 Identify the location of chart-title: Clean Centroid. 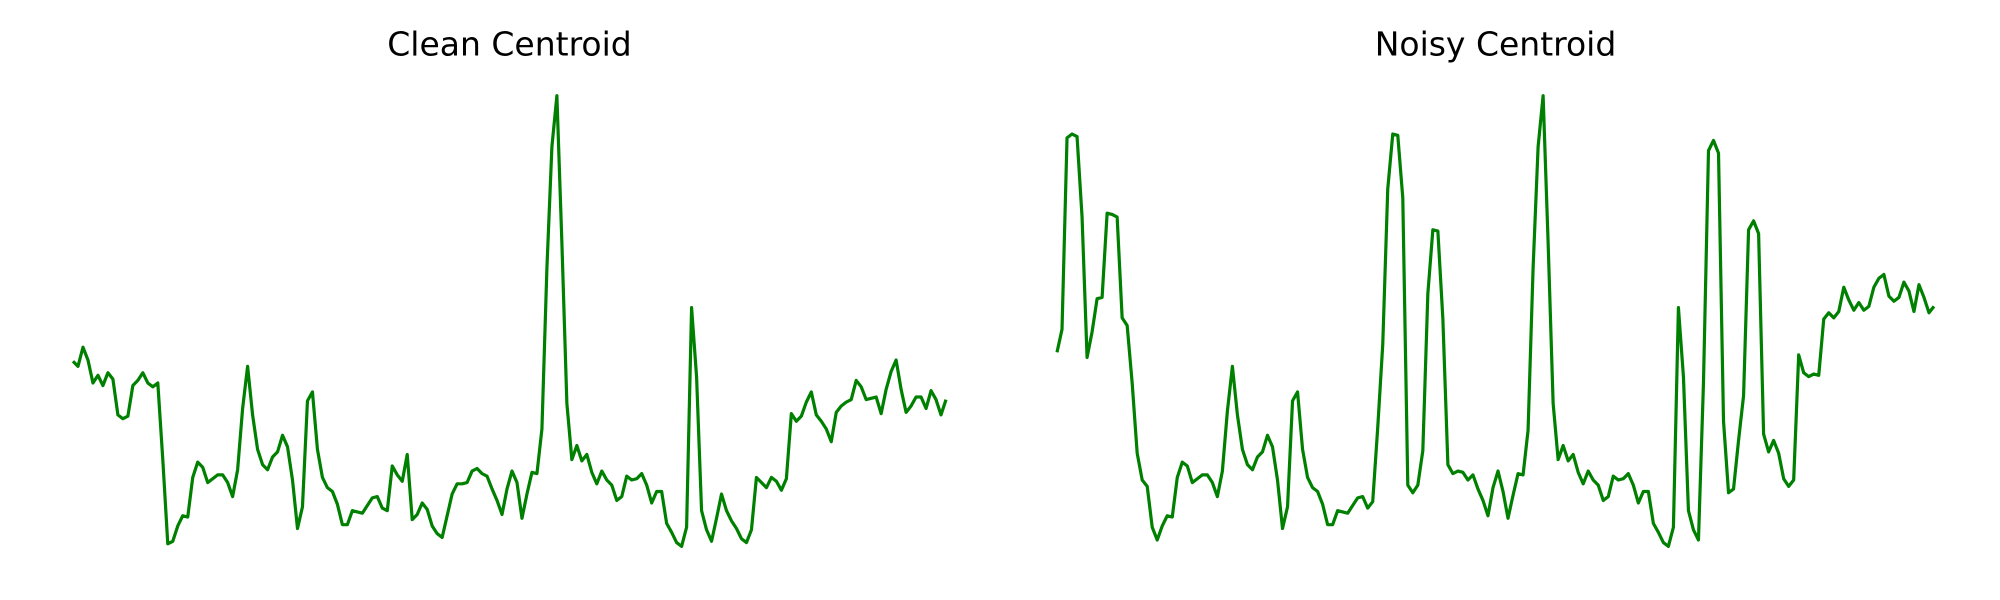
(509, 44).